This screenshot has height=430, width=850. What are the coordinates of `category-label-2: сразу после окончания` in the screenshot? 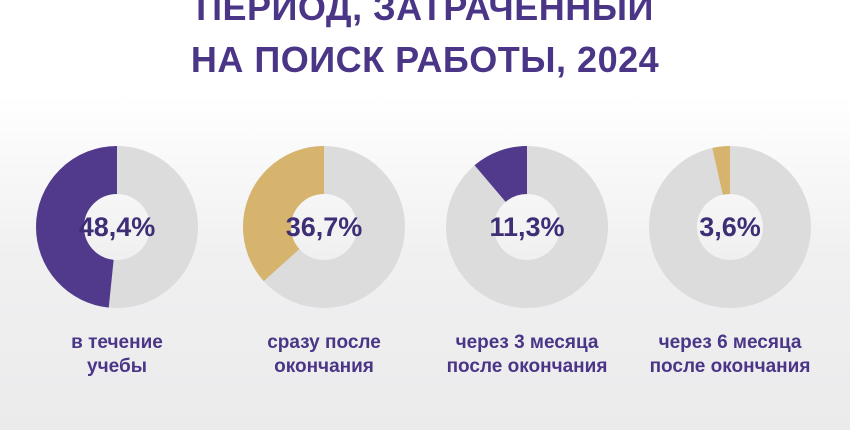 It's located at (324, 355).